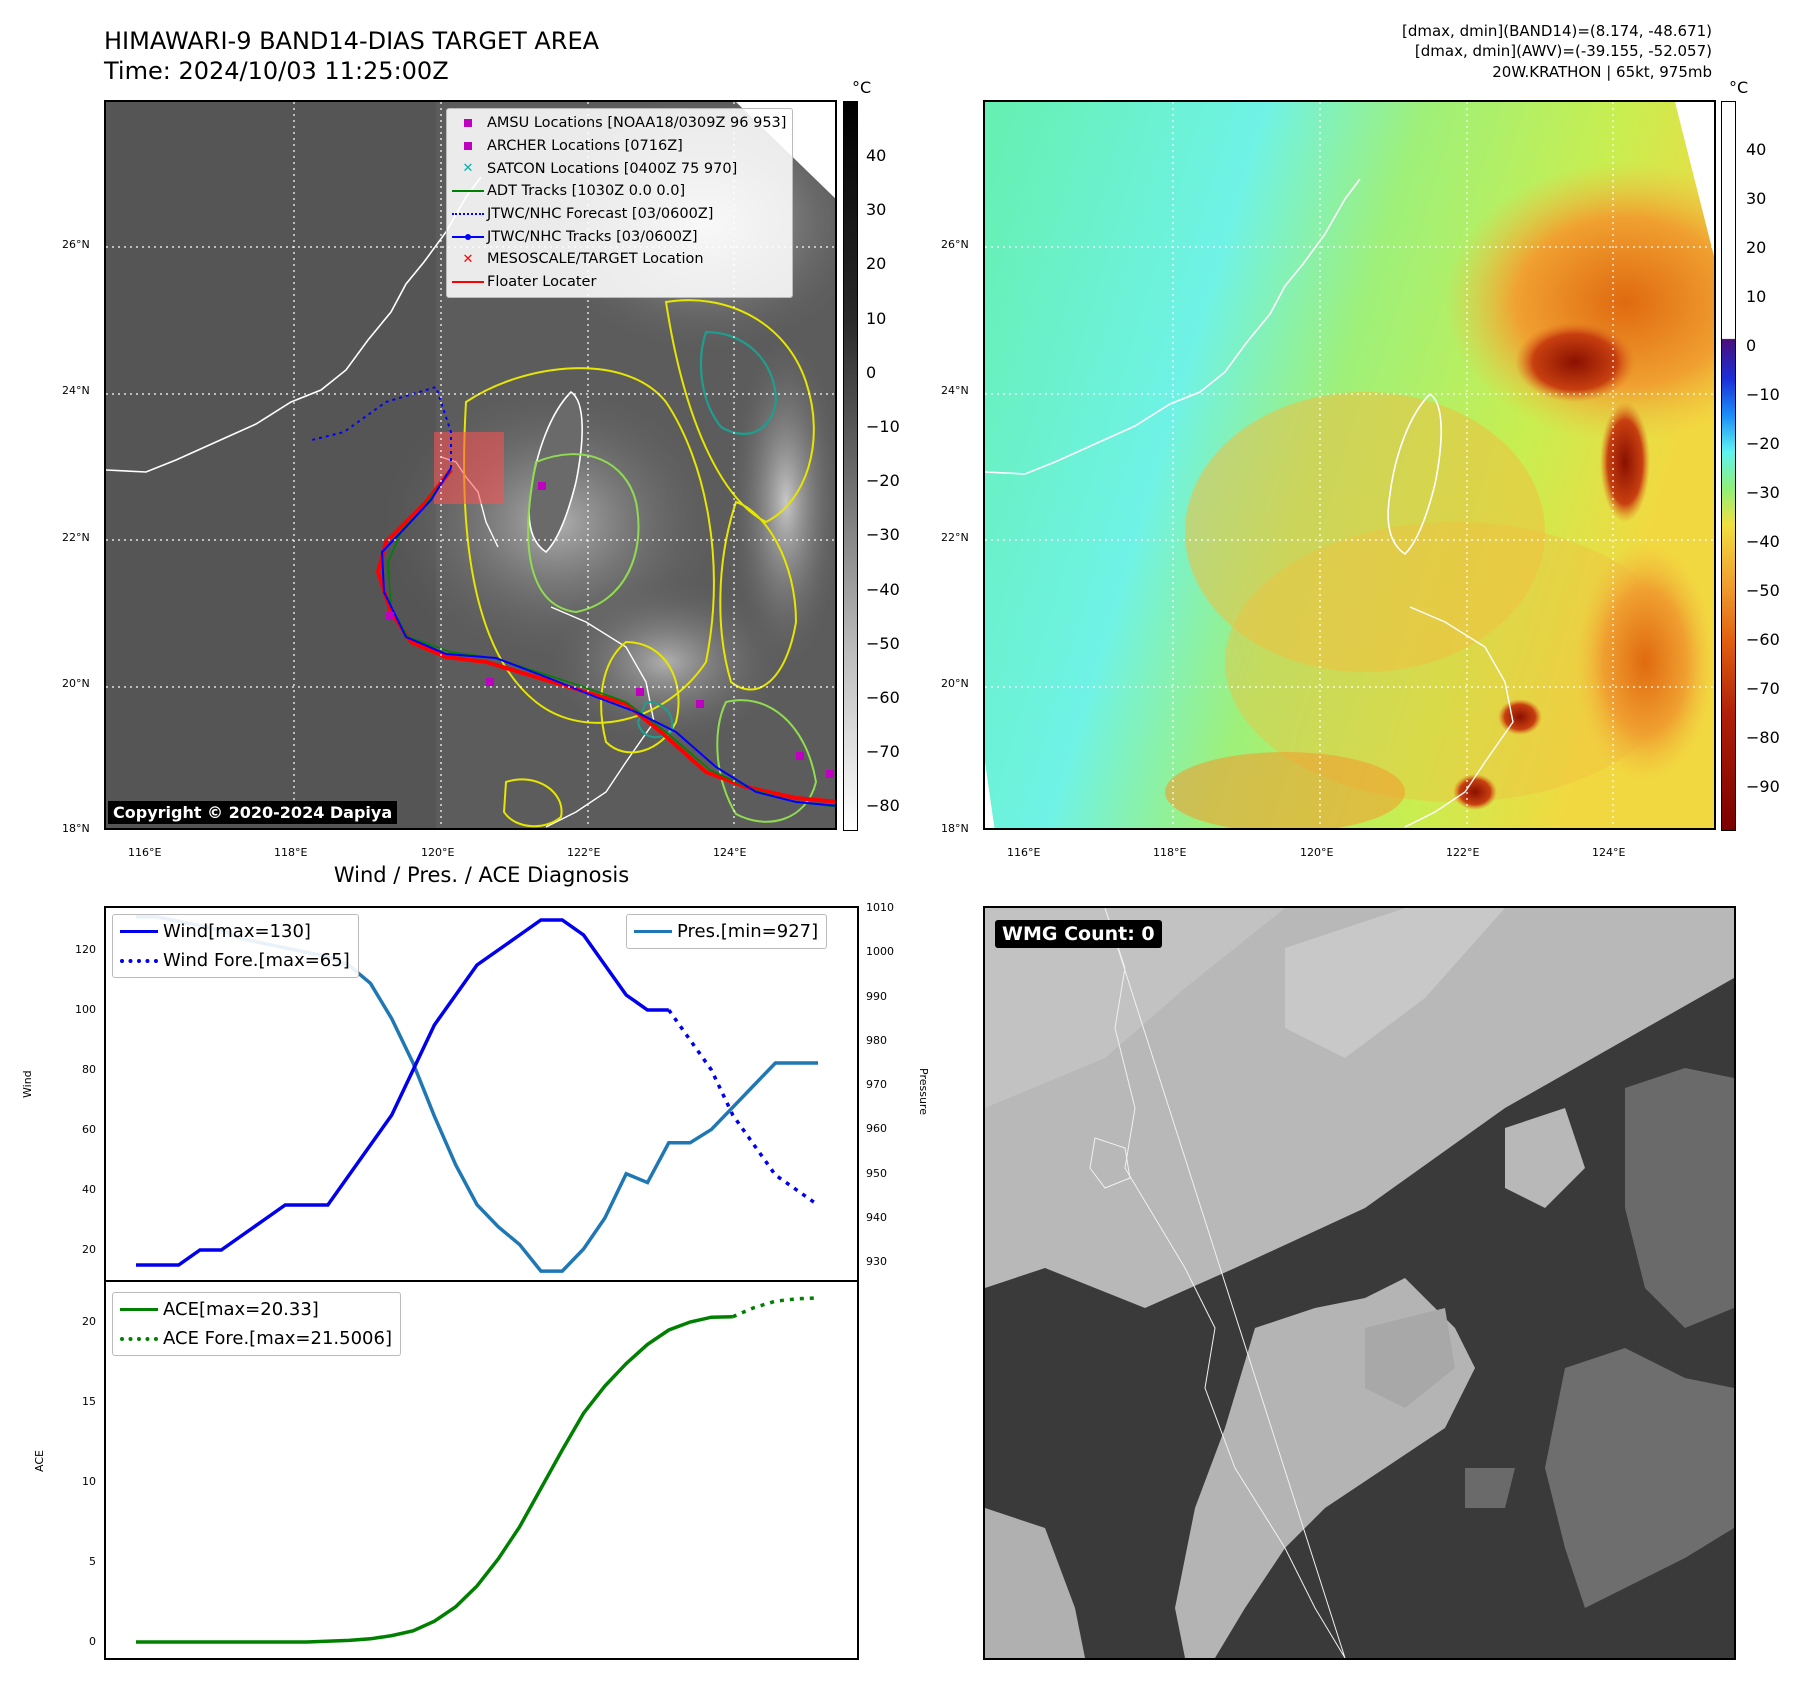  I want to click on wind-series-line, so click(402, 1092).